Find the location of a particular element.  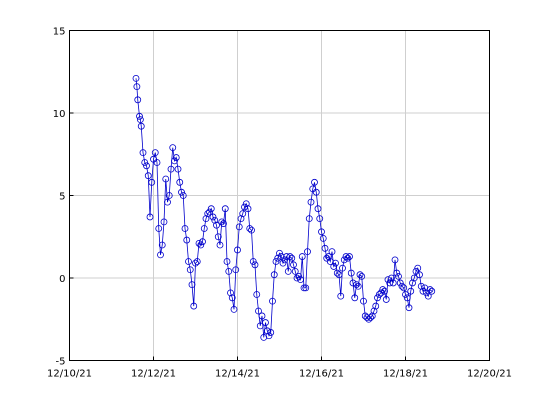

x-tick-label: 12/10/21 is located at coordinates (69, 374).